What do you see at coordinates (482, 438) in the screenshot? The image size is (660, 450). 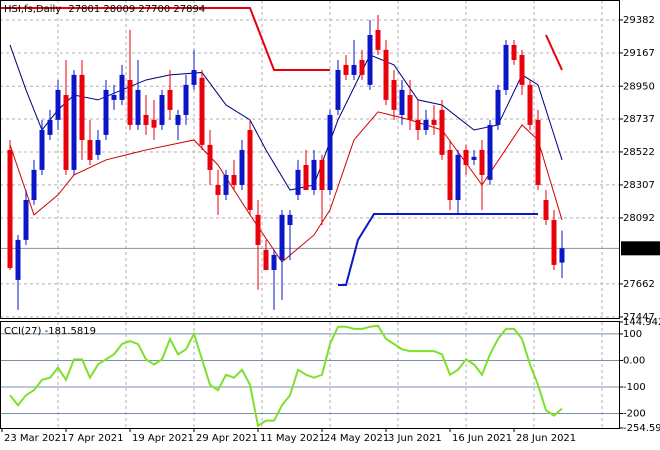 I see `x-tick-label: 16 Jun 2021` at bounding box center [482, 438].